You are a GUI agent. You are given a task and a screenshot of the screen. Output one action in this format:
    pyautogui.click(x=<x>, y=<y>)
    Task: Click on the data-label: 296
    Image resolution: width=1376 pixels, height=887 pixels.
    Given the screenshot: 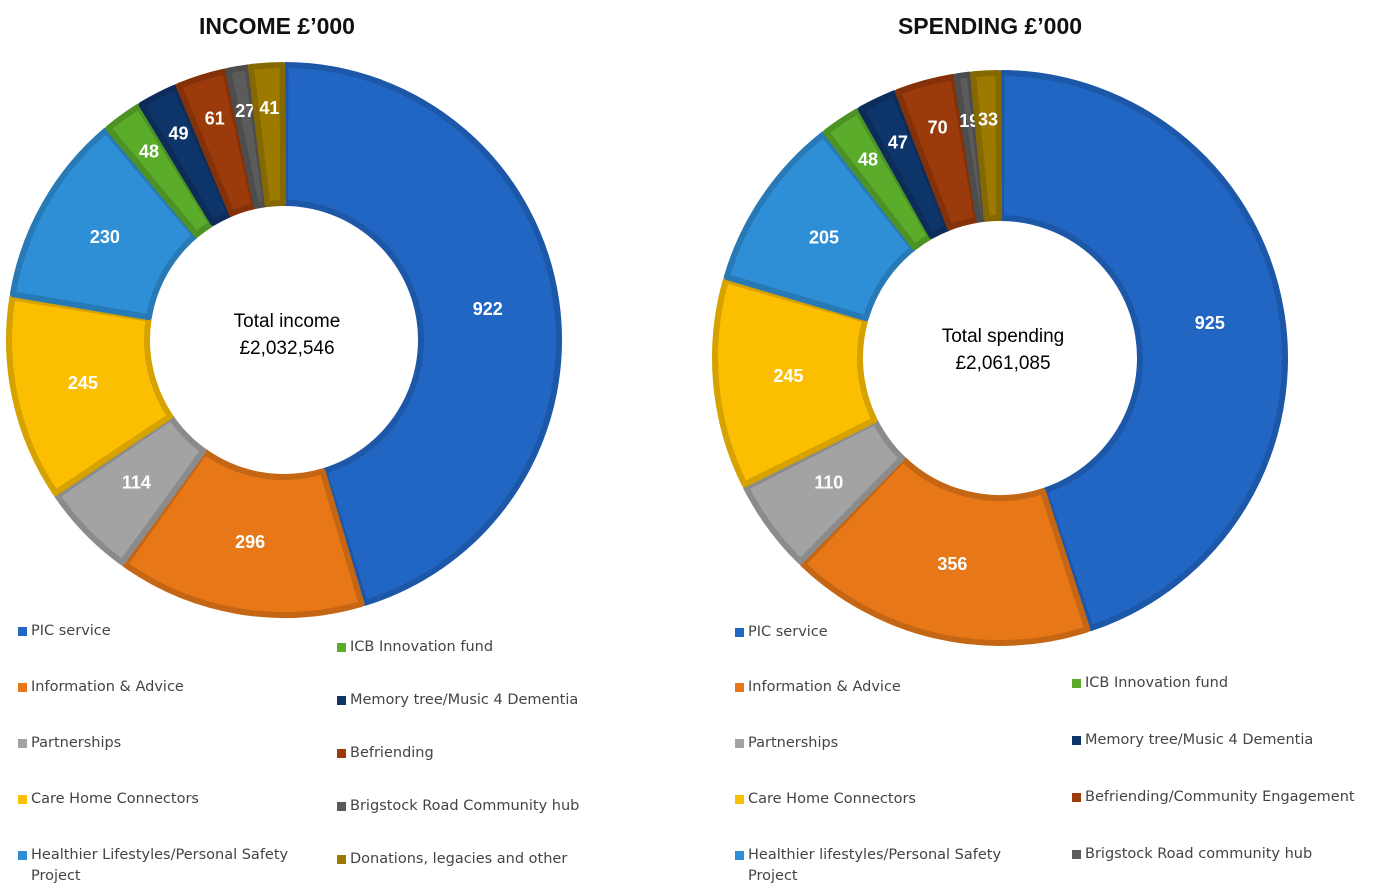 What is the action you would take?
    pyautogui.click(x=250, y=542)
    